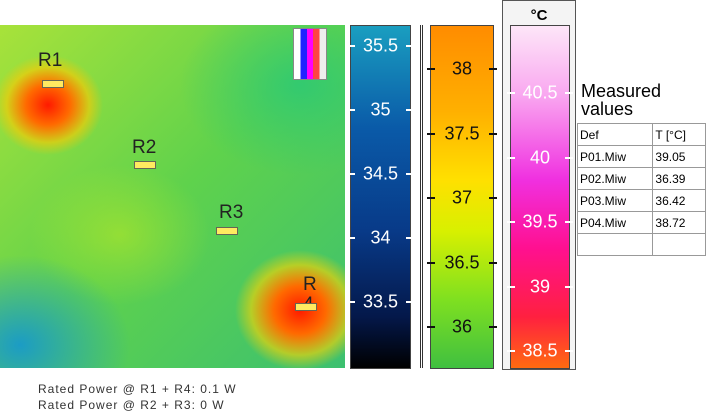 The image size is (706, 418). What do you see at coordinates (380, 45) in the screenshot?
I see `tick-label: 35.5` at bounding box center [380, 45].